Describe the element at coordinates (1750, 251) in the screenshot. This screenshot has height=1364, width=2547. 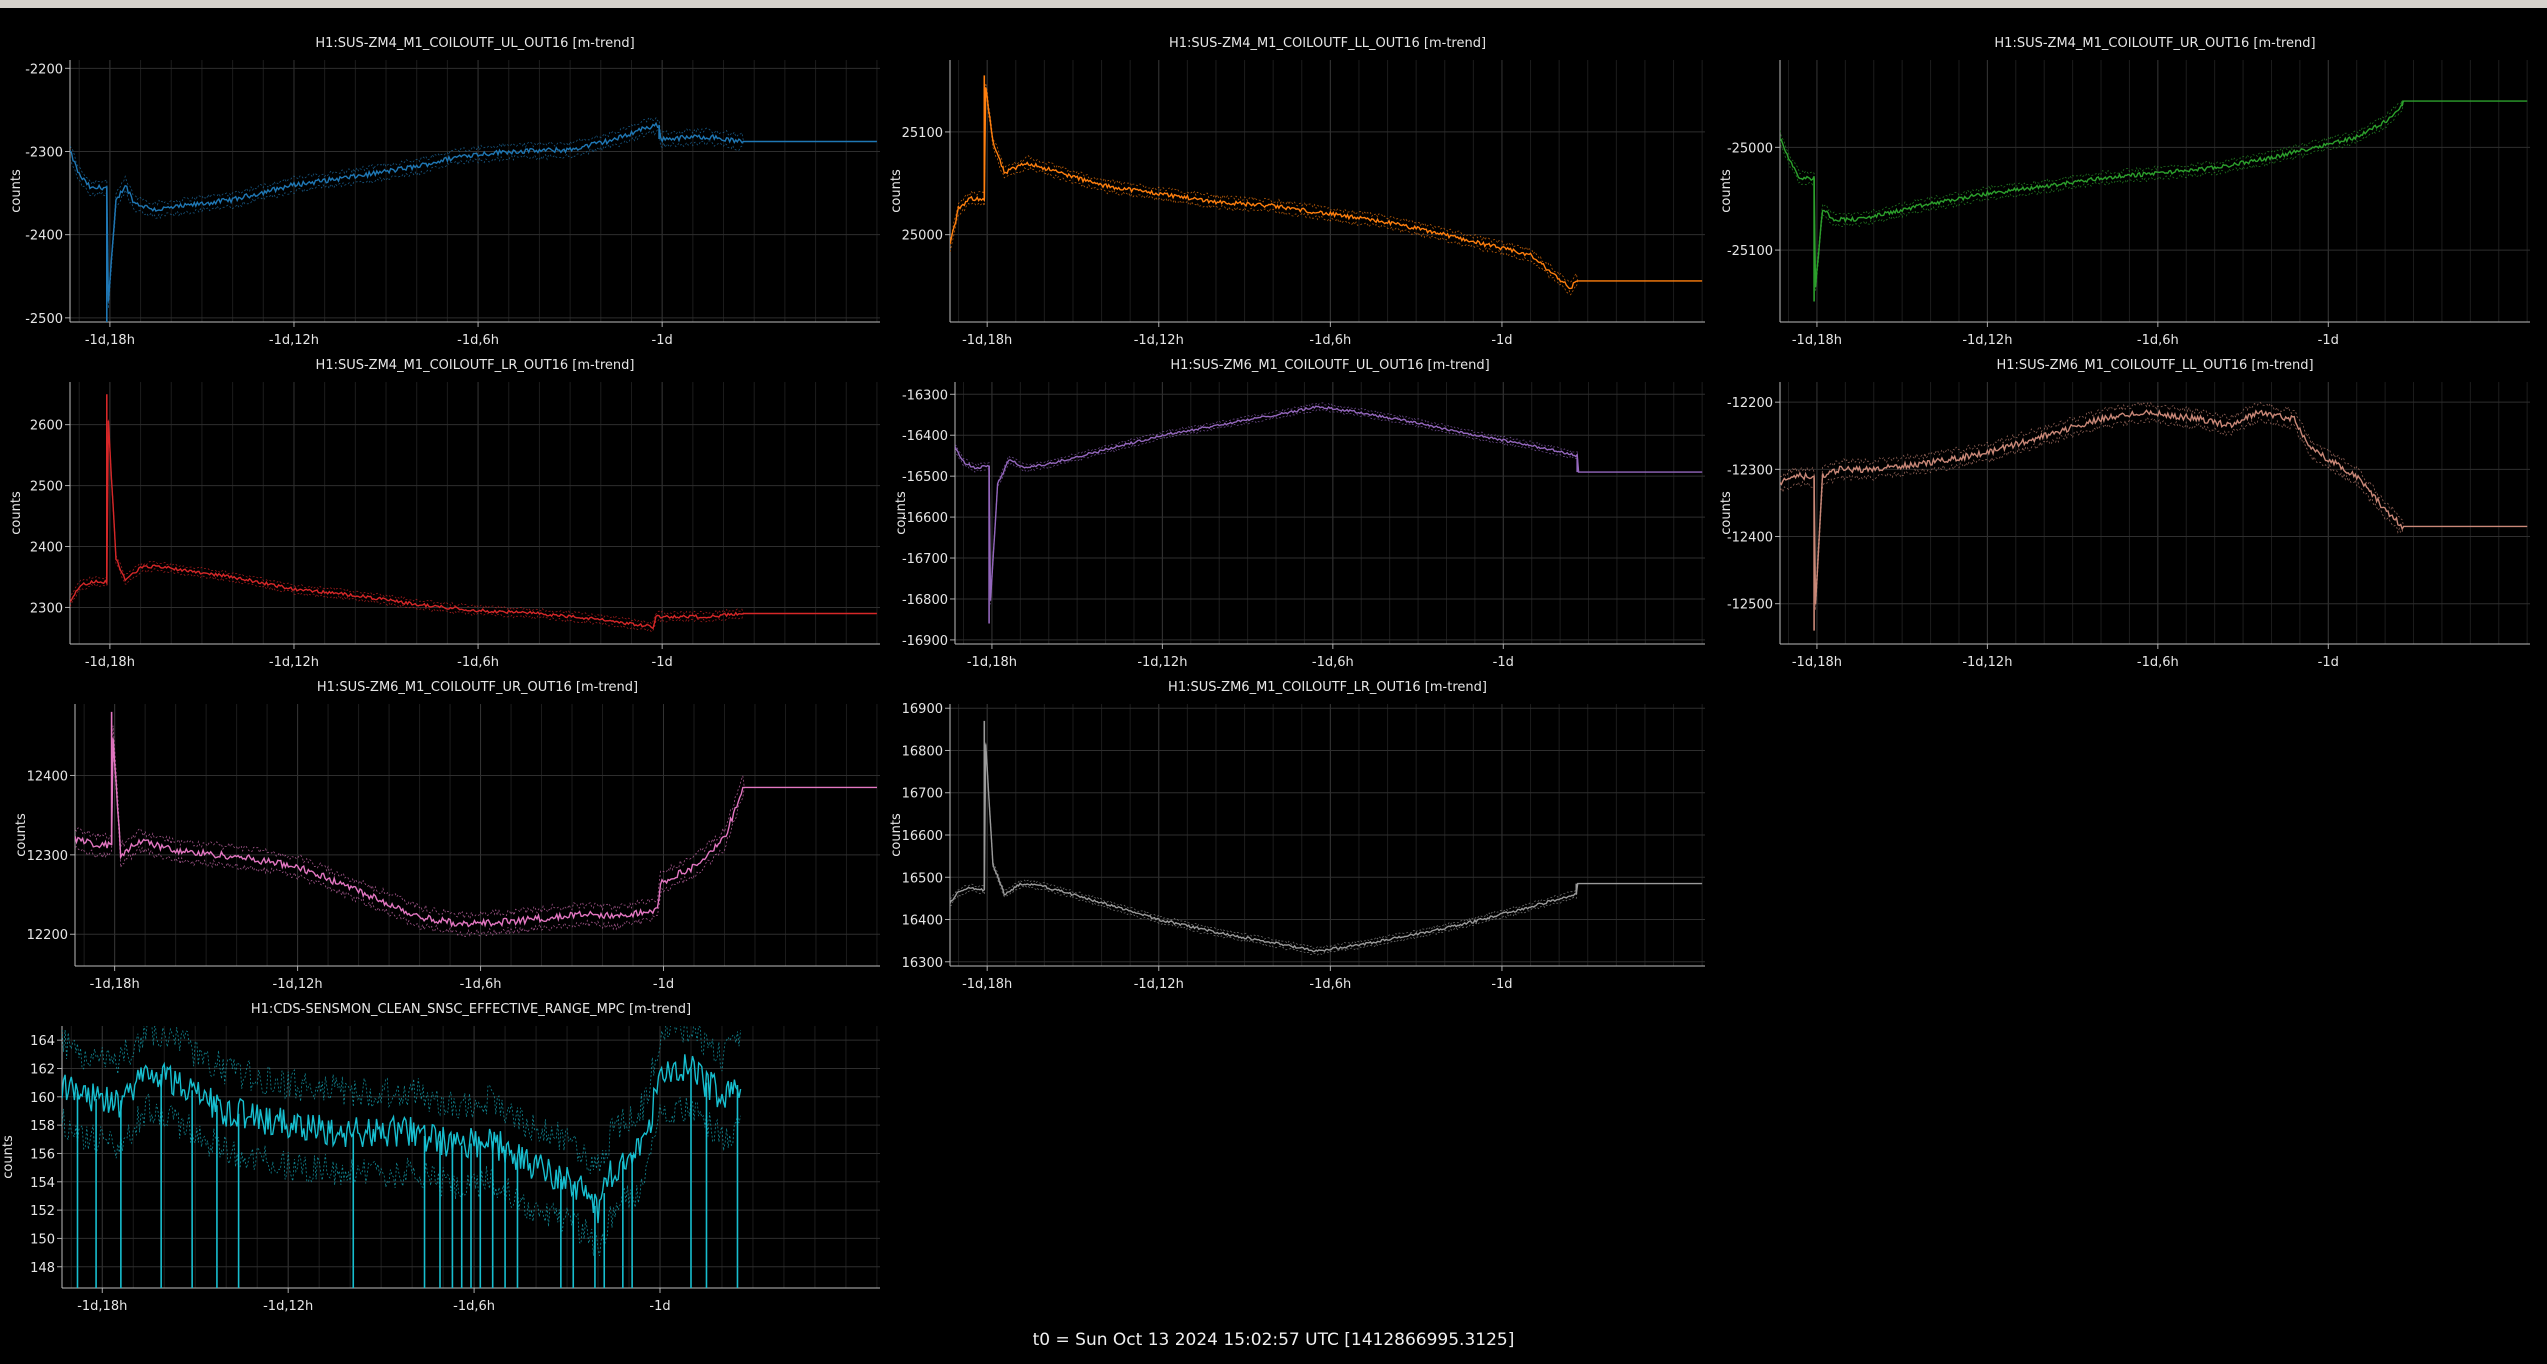
I see `y-tick-label: -25100` at that location.